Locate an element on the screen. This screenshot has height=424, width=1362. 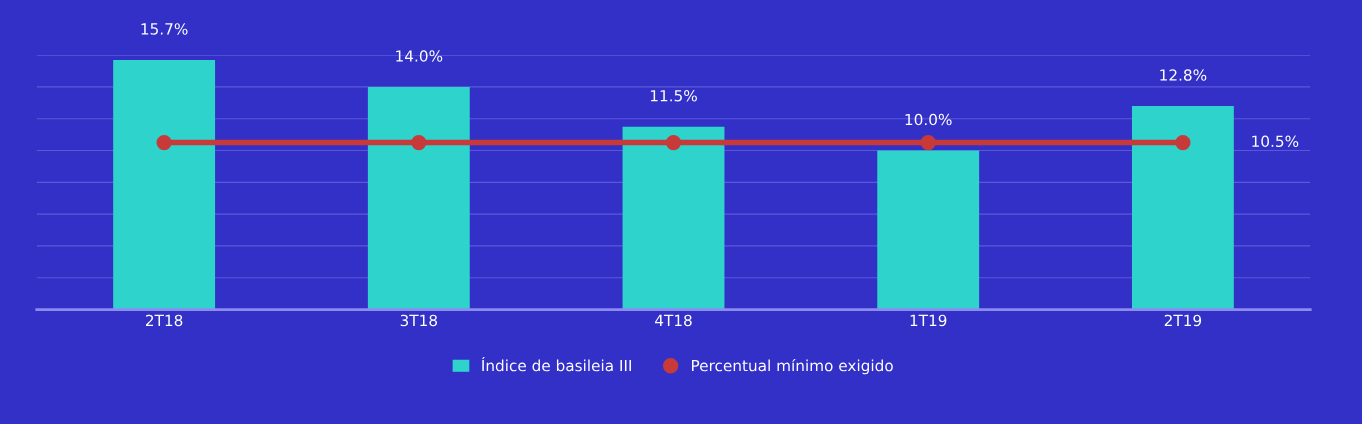
data-label: 12.8% is located at coordinates (1183, 75).